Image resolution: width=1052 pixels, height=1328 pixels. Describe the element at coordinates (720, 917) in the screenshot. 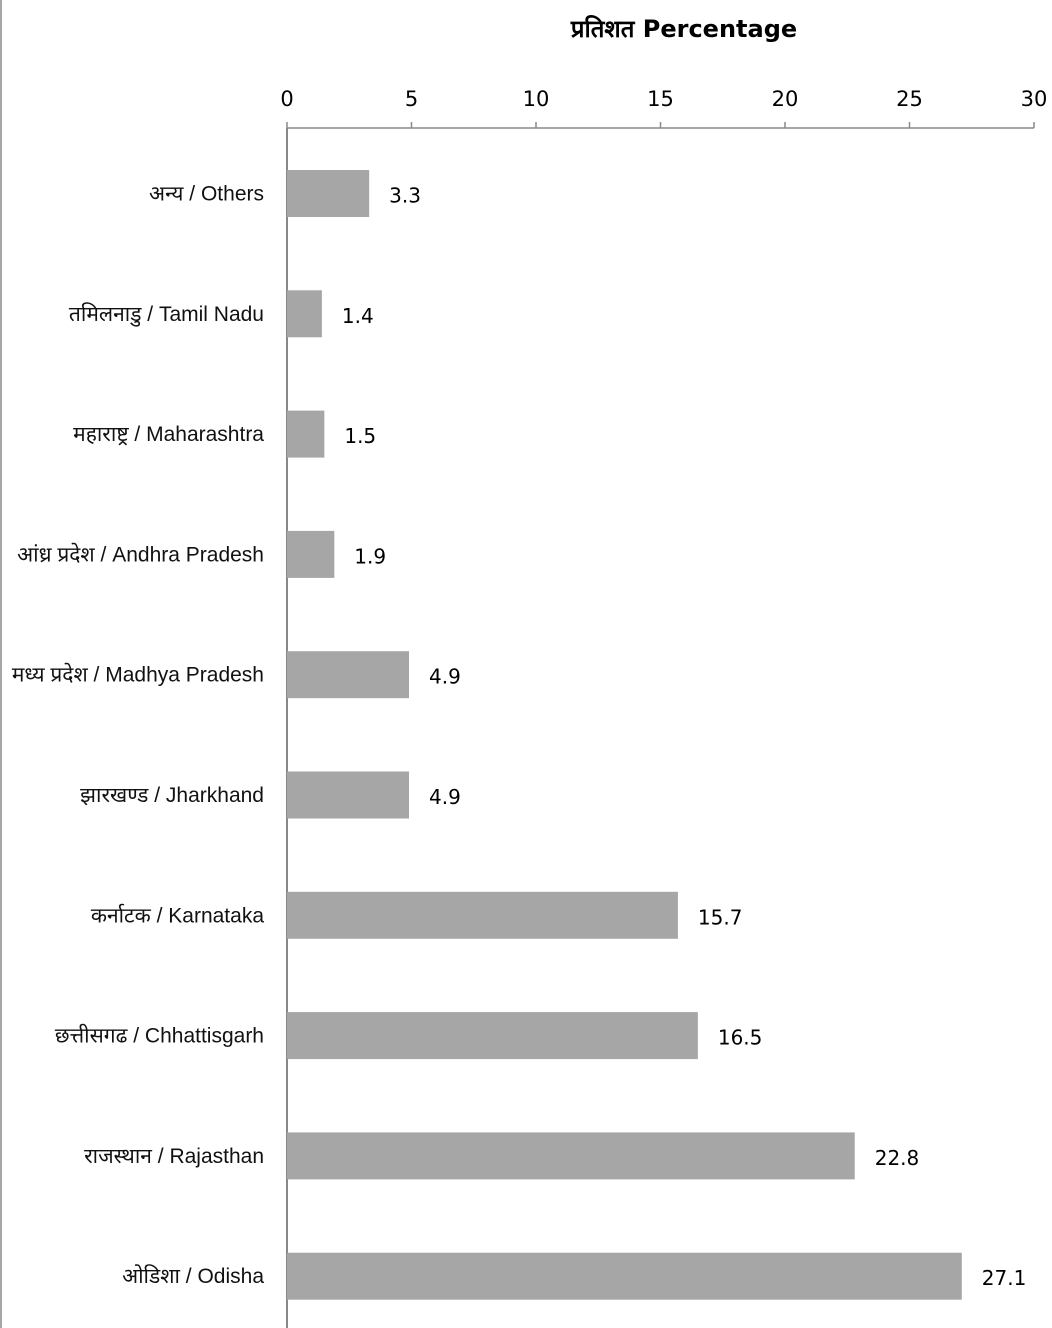

I see `data-label: 15.7` at that location.